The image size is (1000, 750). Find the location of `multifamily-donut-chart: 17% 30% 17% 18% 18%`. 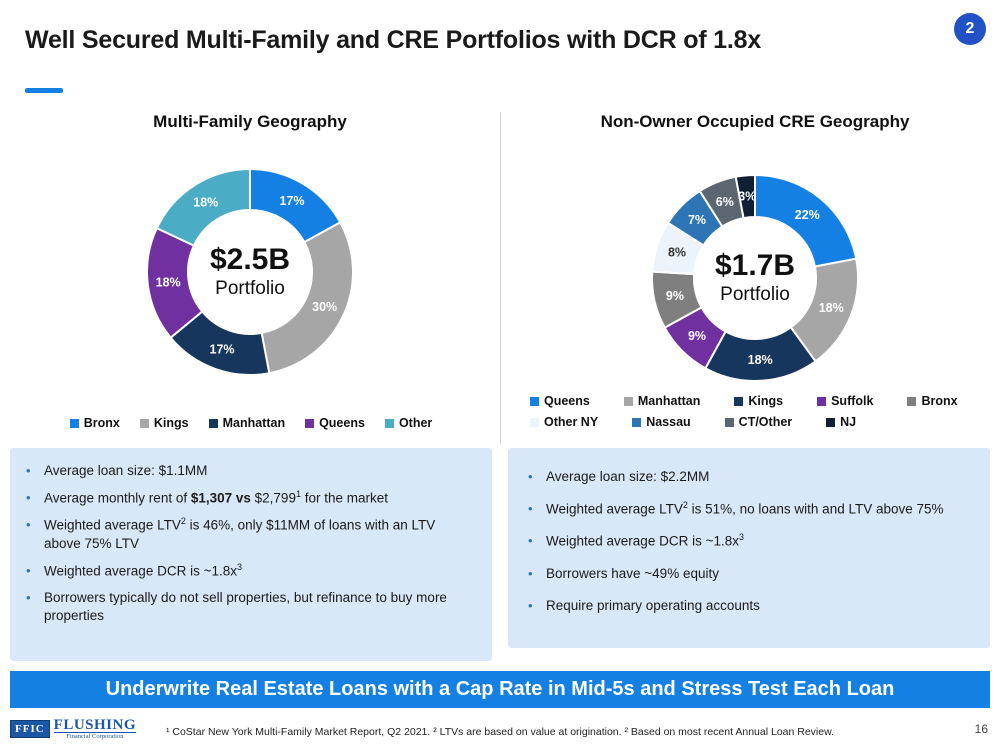

multifamily-donut-chart: 17% 30% 17% 18% 18% is located at coordinates (250, 271).